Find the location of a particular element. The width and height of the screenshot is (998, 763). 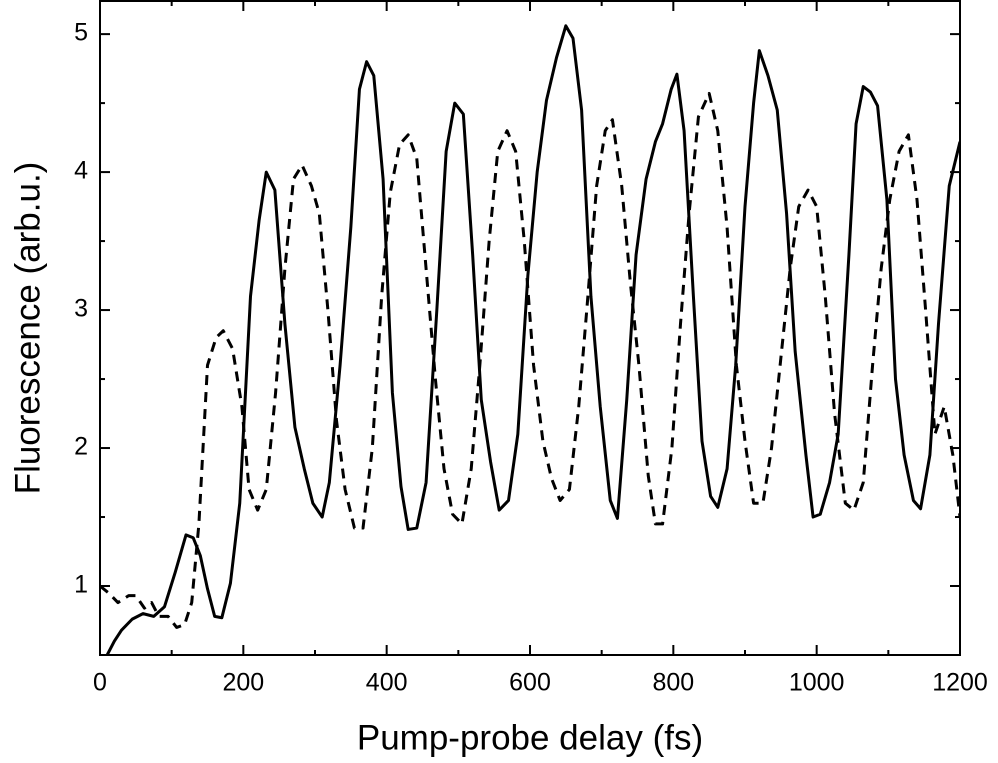

y-tick-label: 2 is located at coordinates (81, 447).